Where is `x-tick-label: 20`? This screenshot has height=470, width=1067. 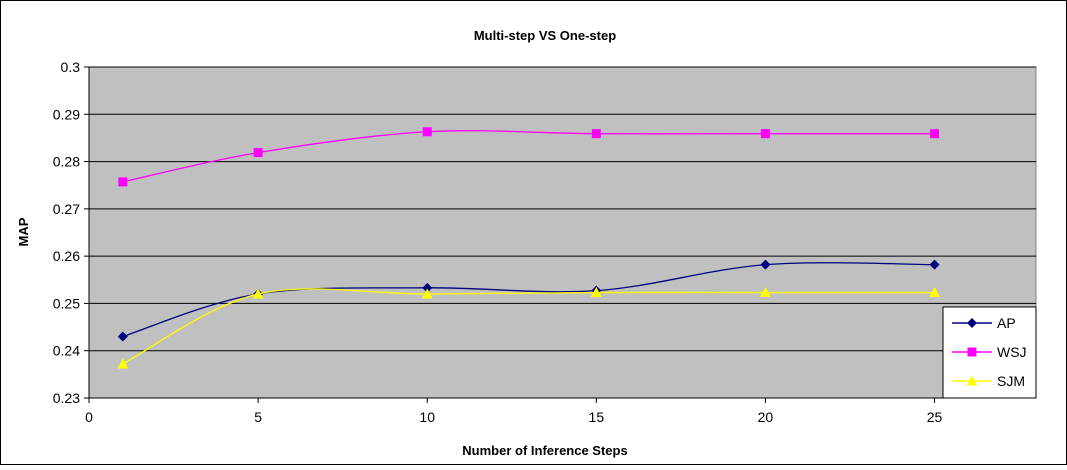 x-tick-label: 20 is located at coordinates (766, 417).